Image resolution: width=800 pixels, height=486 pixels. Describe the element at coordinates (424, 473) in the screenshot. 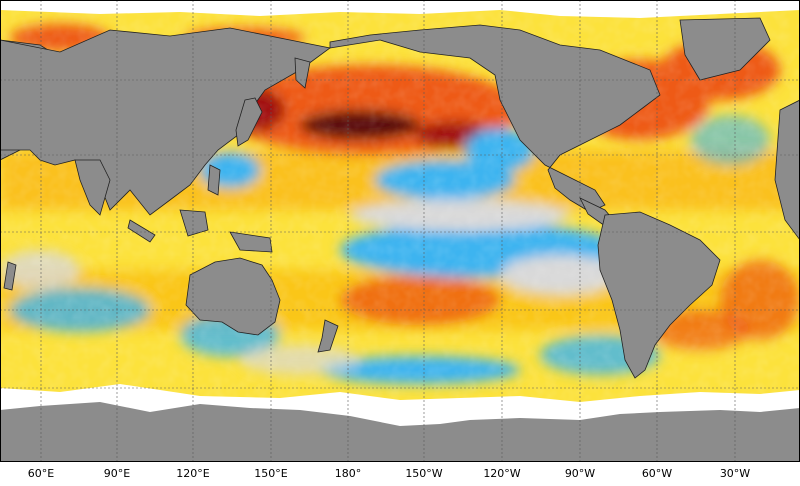

I see `tick-label-150w: 150°W` at that location.